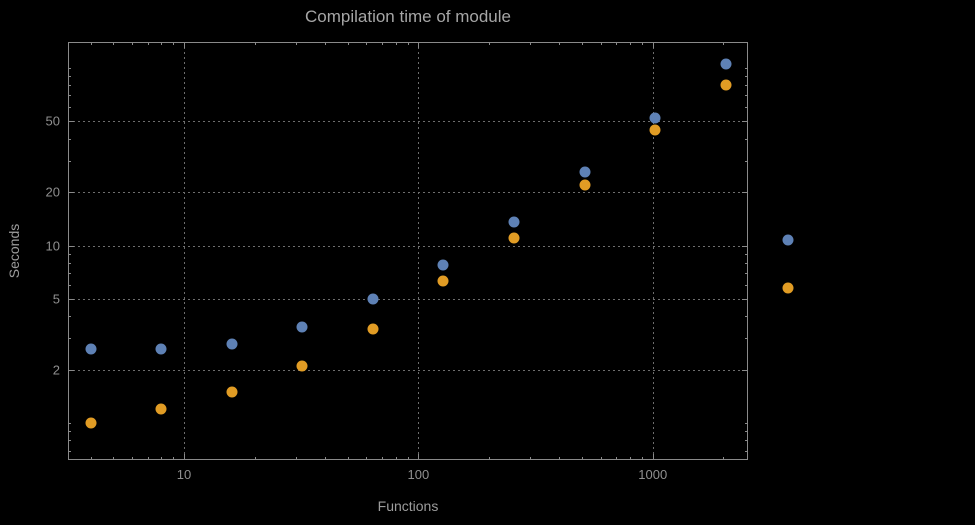  What do you see at coordinates (418, 474) in the screenshot?
I see `x-tick-label: 100` at bounding box center [418, 474].